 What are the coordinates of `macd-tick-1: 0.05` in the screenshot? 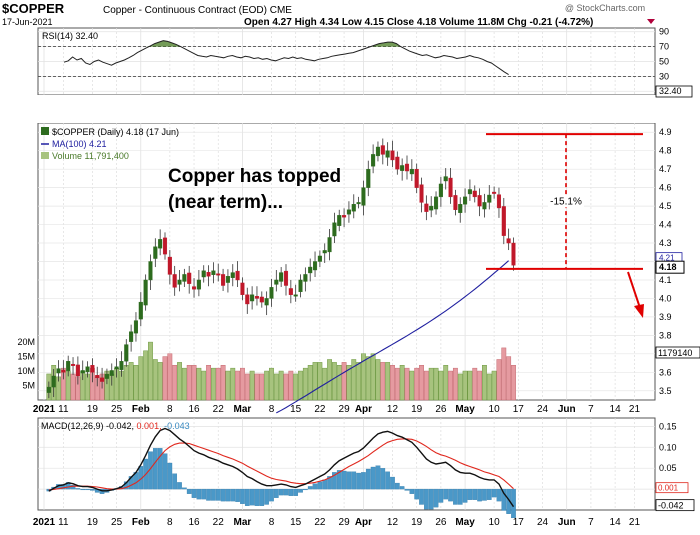 It's located at (668, 468).